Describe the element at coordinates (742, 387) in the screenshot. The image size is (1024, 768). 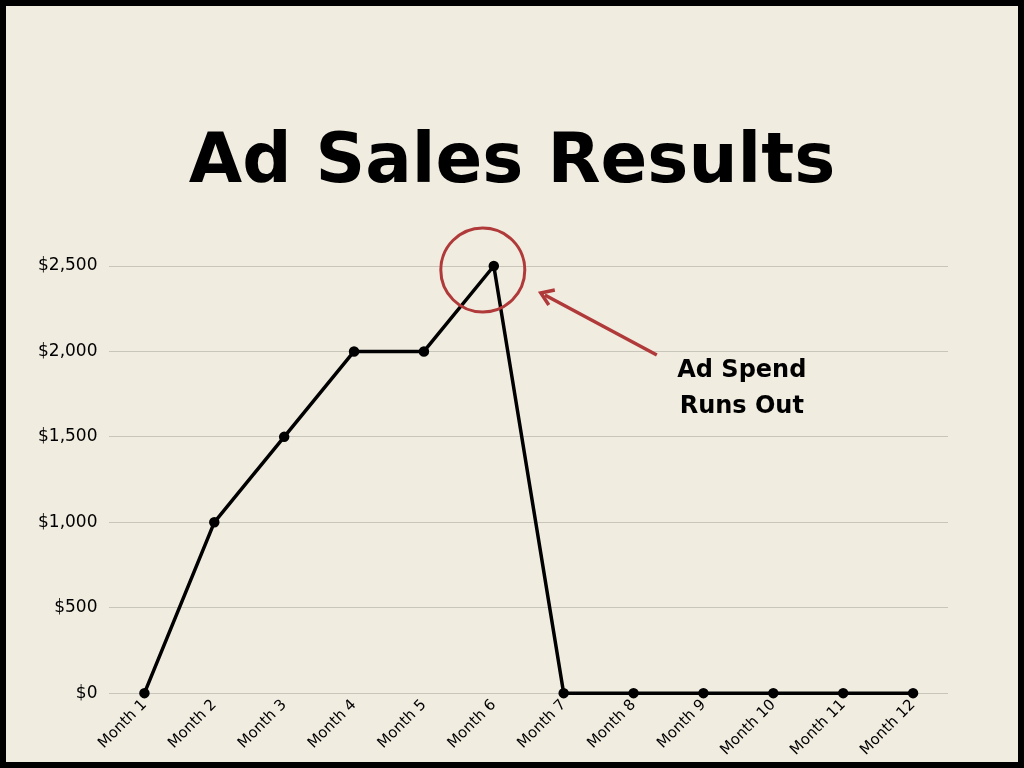
I see `annotation: Ad Spend Runs Out` at that location.